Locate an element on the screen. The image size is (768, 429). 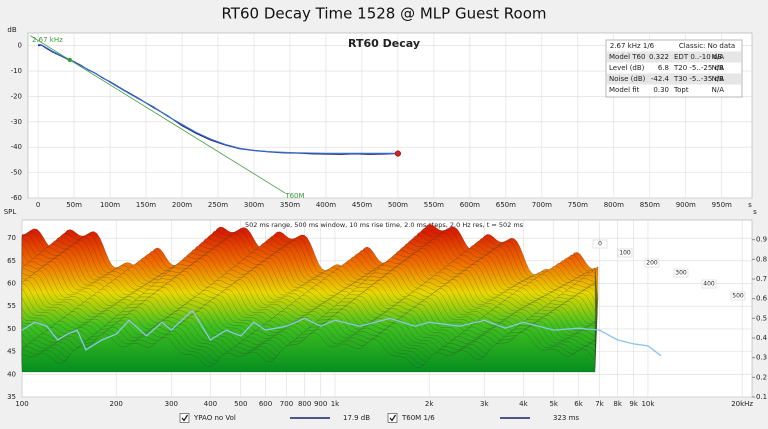
x-tick-label: 350m is located at coordinates (290, 205).